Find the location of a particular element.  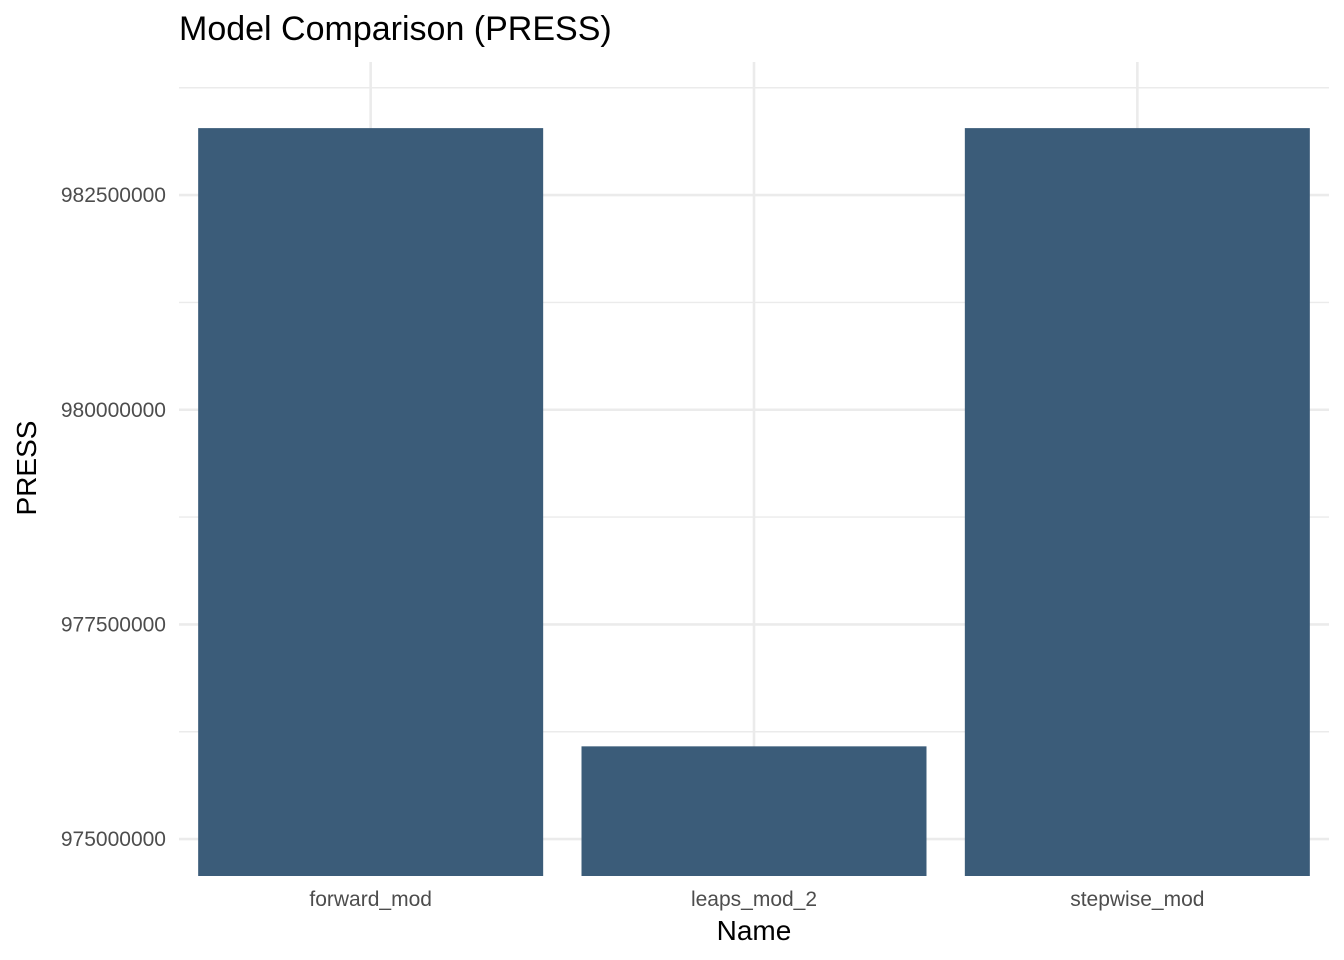

x-tick-label: leaps_mod_2 is located at coordinates (754, 899).